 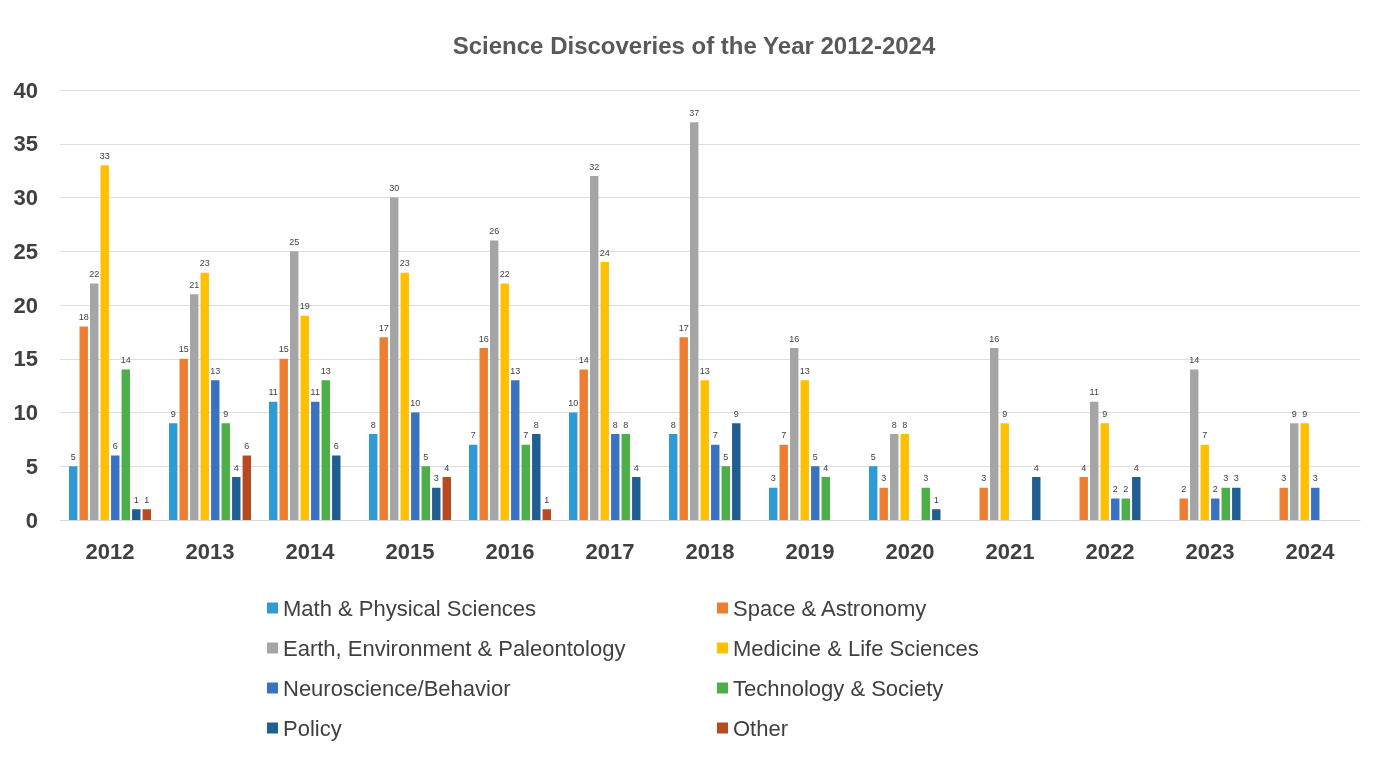 What do you see at coordinates (404, 263) in the screenshot?
I see `data-label: 23` at bounding box center [404, 263].